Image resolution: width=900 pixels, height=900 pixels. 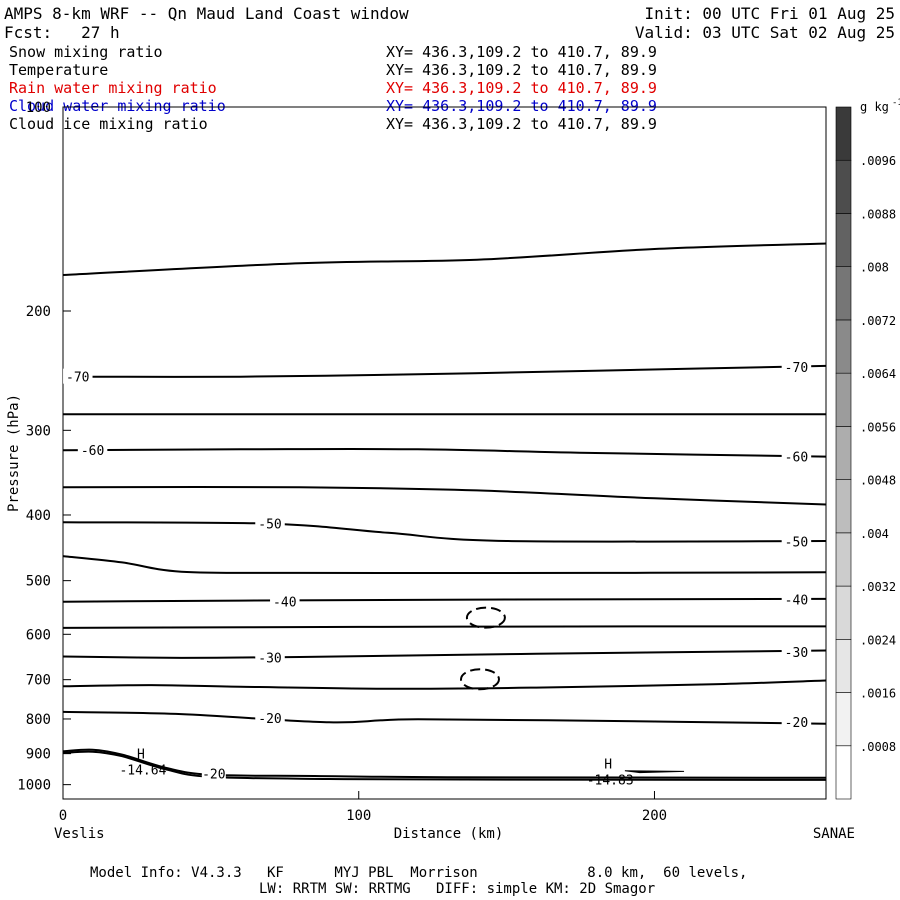 What do you see at coordinates (358, 816) in the screenshot?
I see `x-tick-label: 100` at bounding box center [358, 816].